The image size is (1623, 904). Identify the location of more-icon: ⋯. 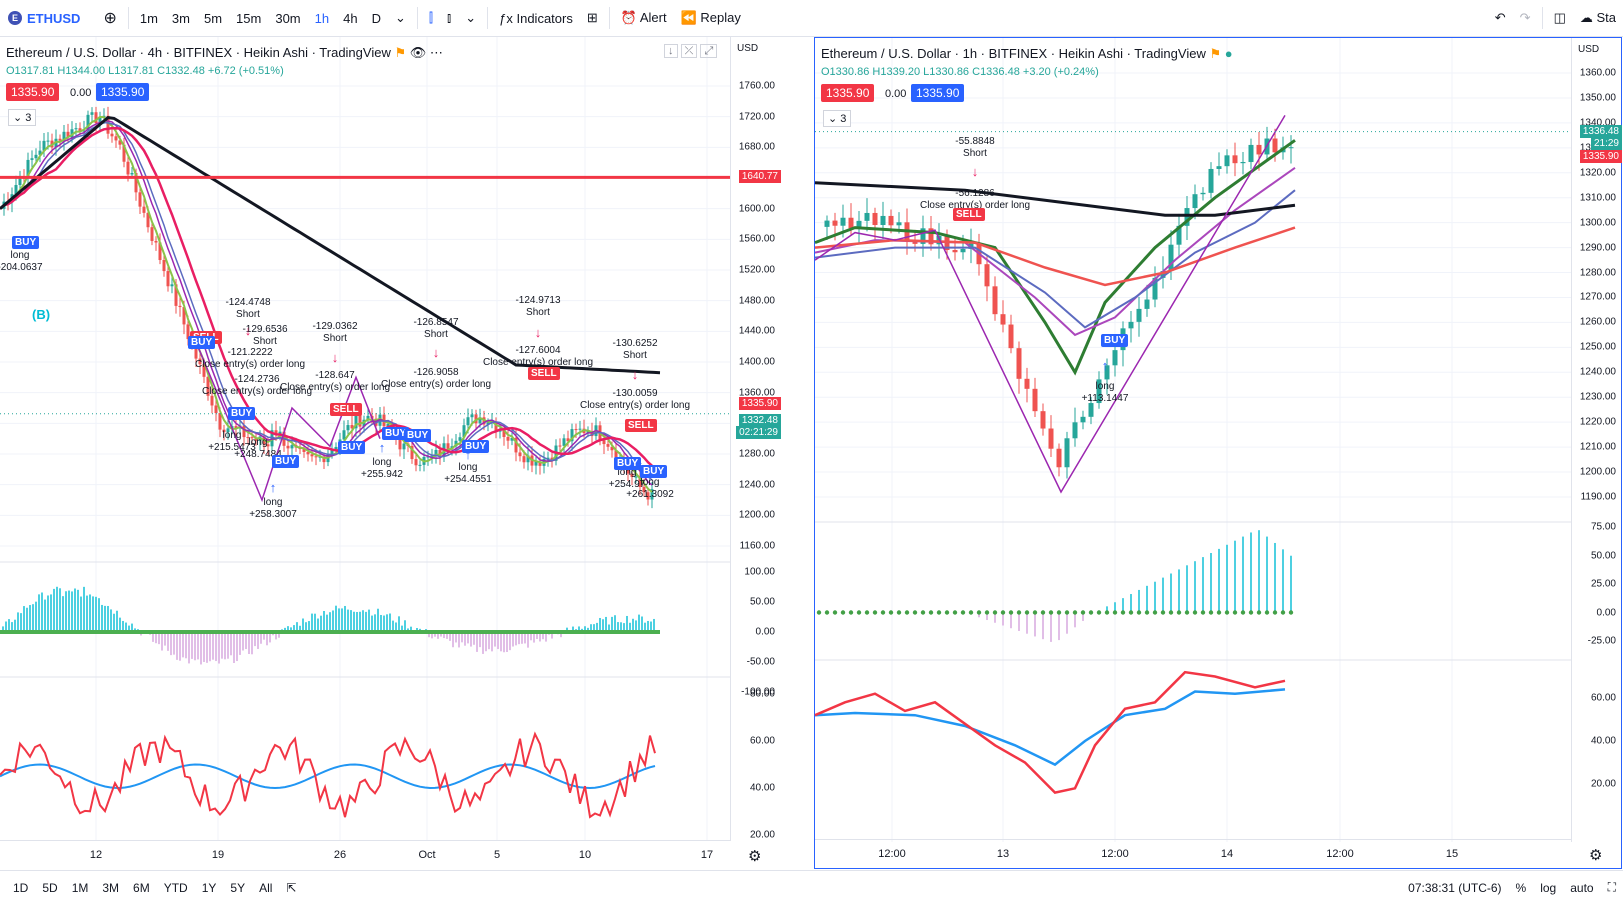
(436, 52).